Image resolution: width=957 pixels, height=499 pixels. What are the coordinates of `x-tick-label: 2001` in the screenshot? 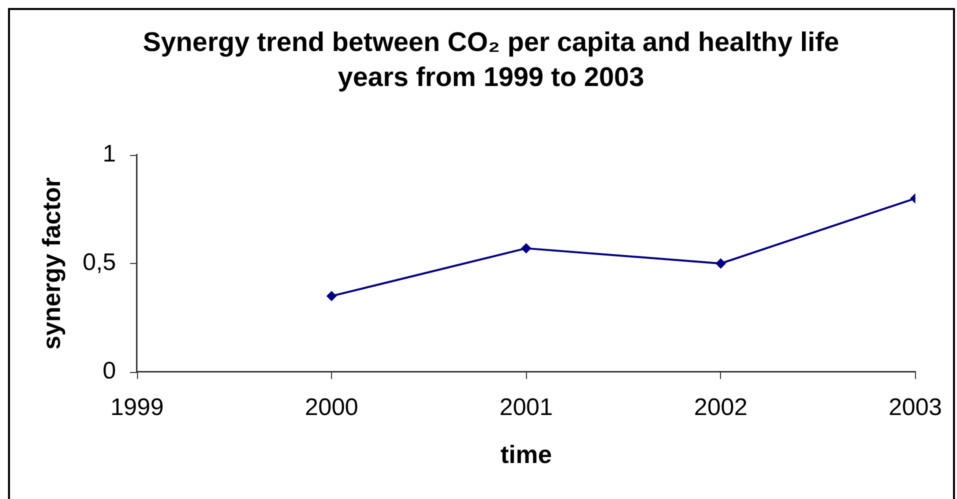 It's located at (526, 408).